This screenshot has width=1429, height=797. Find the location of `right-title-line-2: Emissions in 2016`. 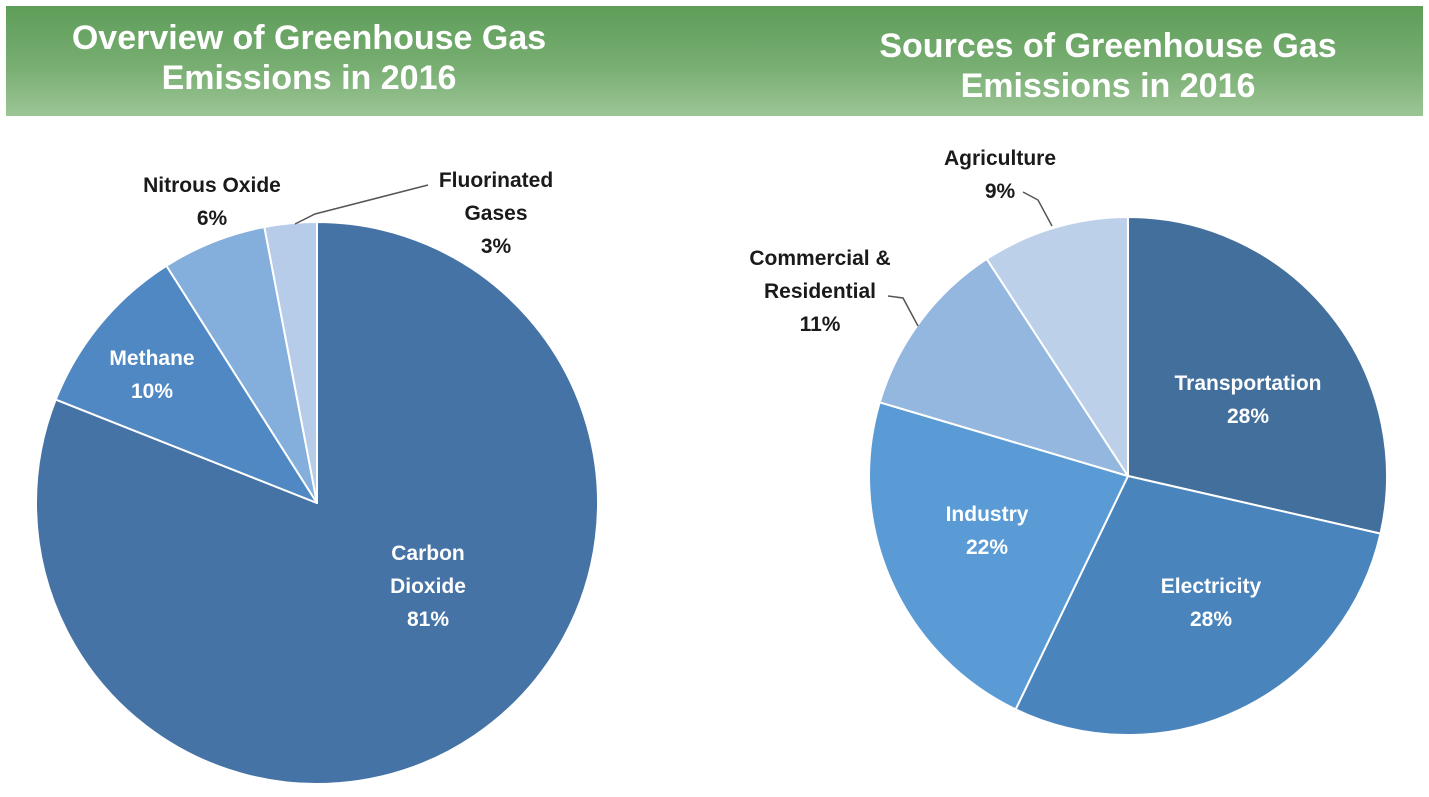

right-title-line-2: Emissions in 2016 is located at coordinates (1108, 86).